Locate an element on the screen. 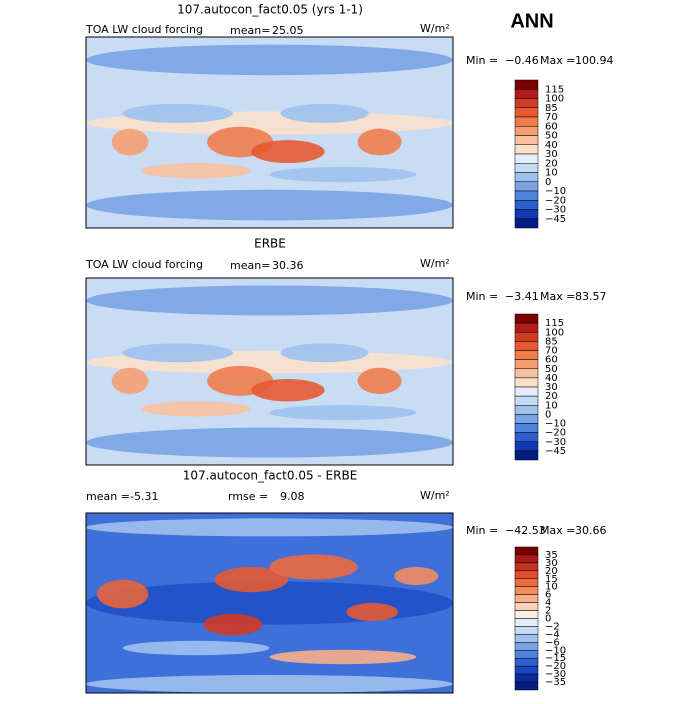 The width and height of the screenshot is (700, 704). colorbar-label: 2 is located at coordinates (548, 611).